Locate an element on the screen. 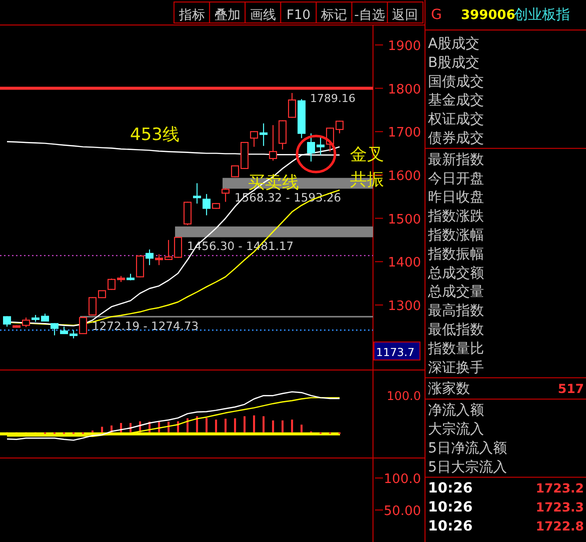 The height and width of the screenshot is (542, 586). text: G is located at coordinates (436, 15).